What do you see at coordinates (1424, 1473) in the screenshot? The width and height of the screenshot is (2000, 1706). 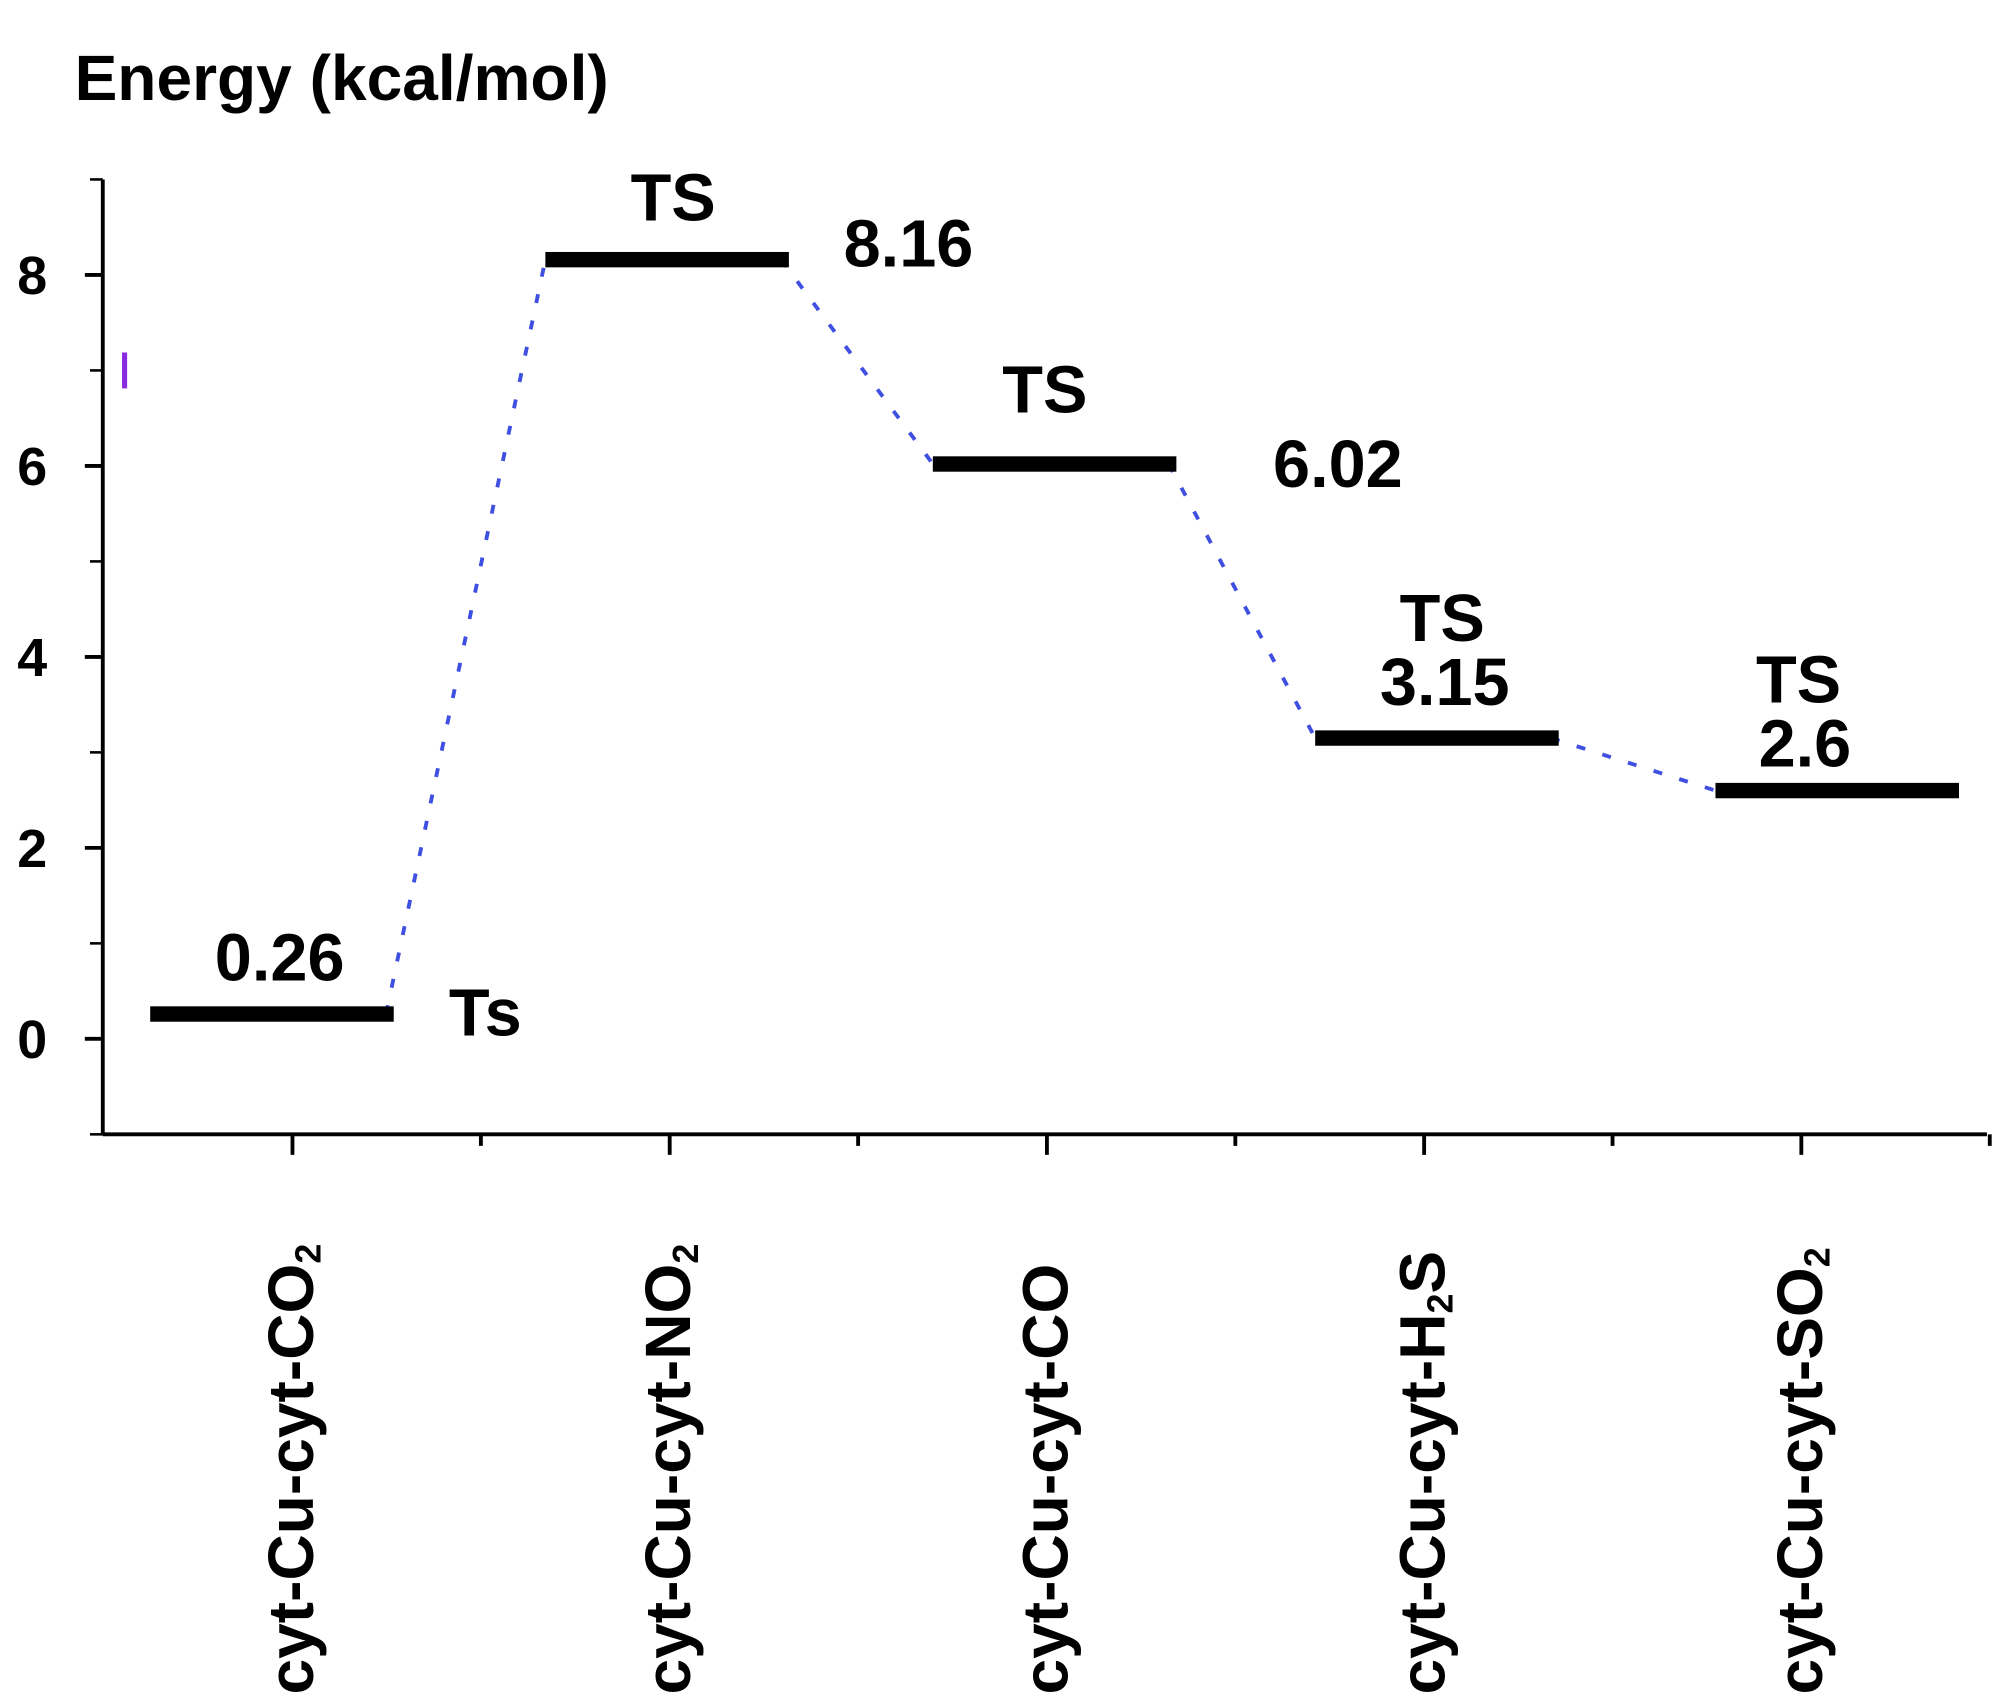 I see `category-label: cyt-Cu-cyt-H2S` at bounding box center [1424, 1473].